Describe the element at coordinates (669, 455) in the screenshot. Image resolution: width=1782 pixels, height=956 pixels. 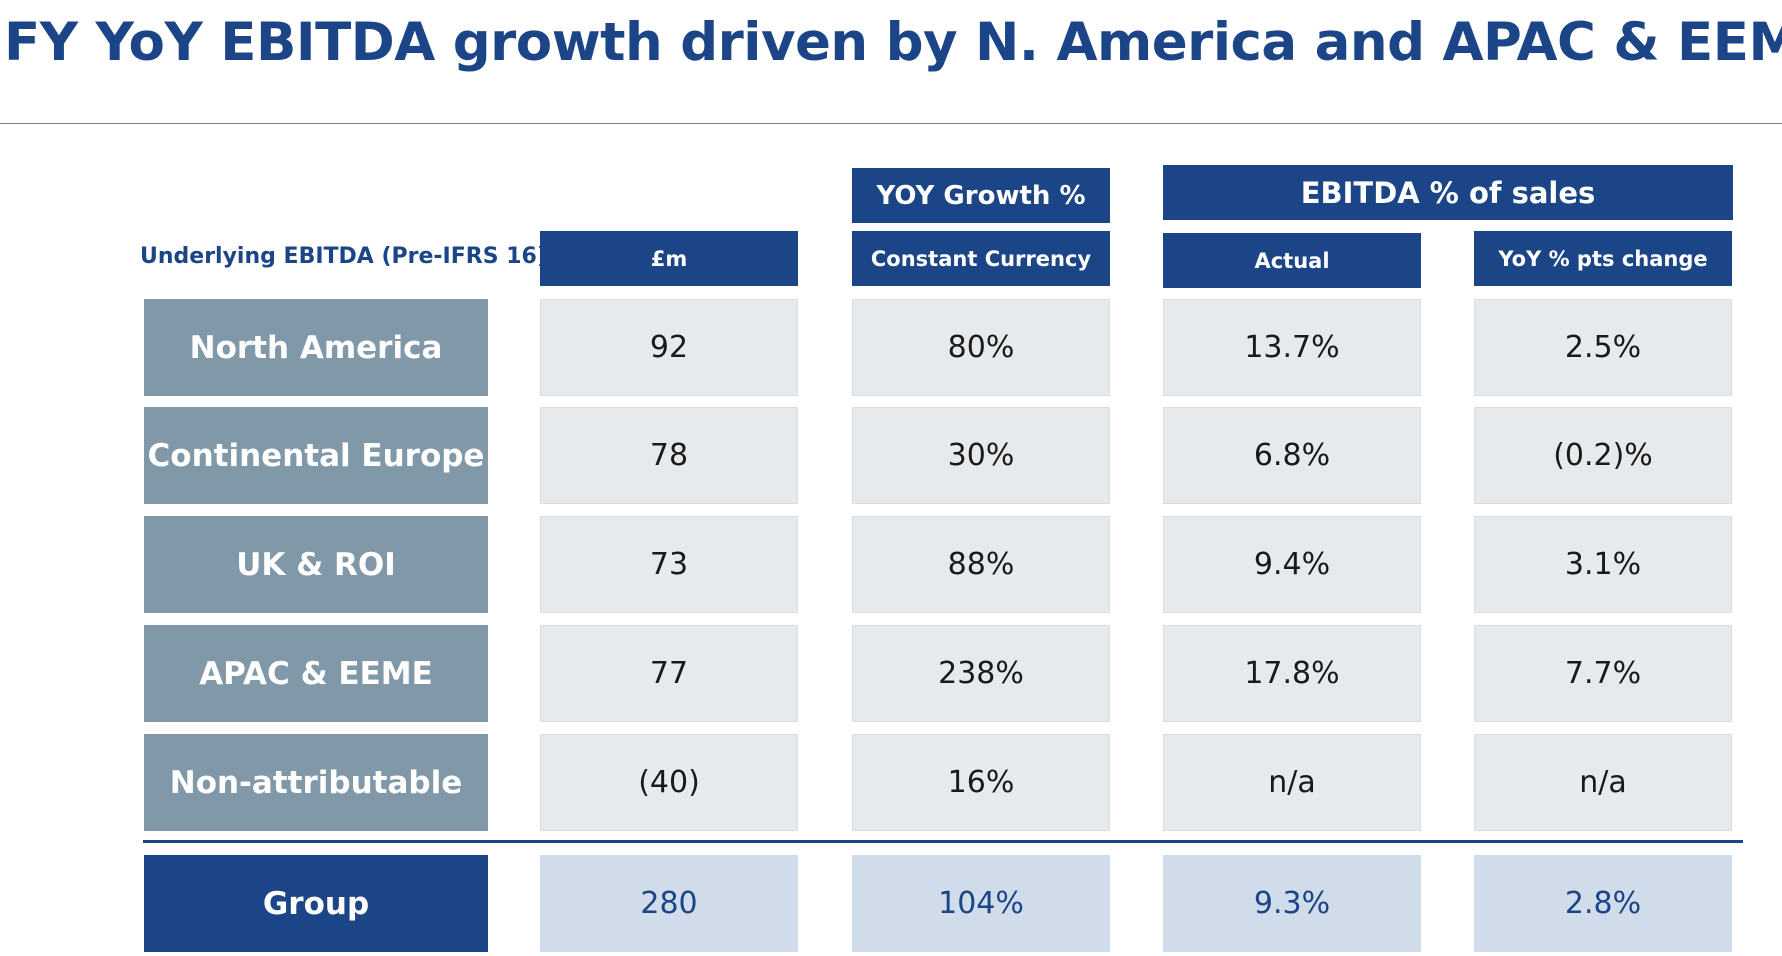
I see `table-cell: 78` at that location.